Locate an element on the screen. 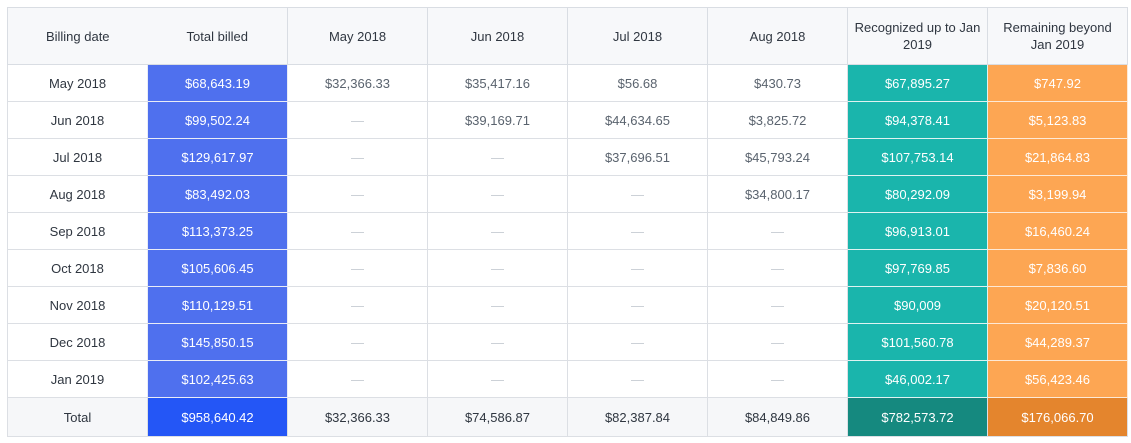 The height and width of the screenshot is (443, 1131). billing-date-cell: Nov 2018 is located at coordinates (77, 305).